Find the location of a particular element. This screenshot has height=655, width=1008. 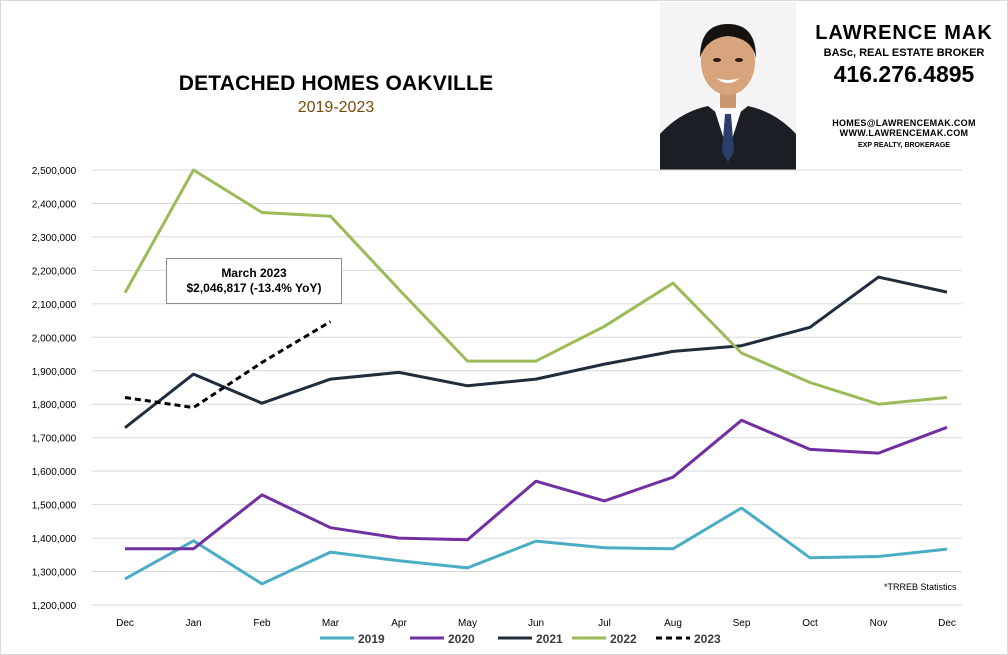

x-tick-label: May is located at coordinates (467, 623).